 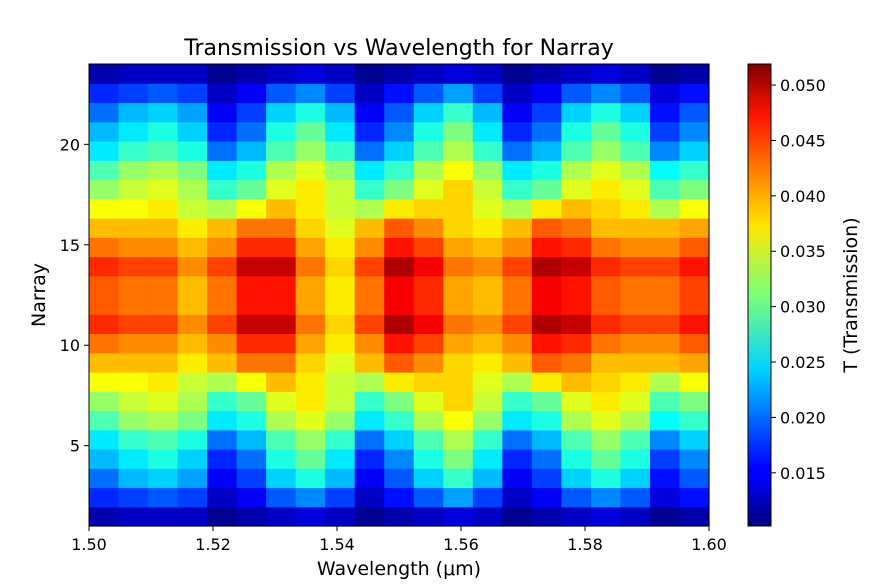 I want to click on x-tick-label: 1.52, so click(x=213, y=544).